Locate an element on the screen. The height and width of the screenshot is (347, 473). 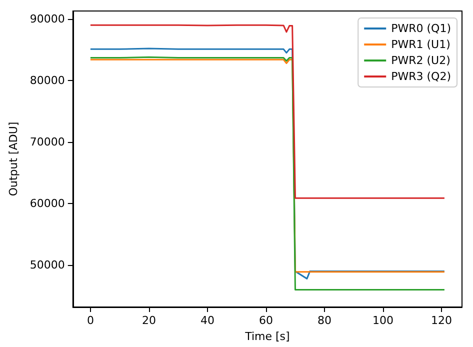
x-tick-label: 60 is located at coordinates (265, 320).